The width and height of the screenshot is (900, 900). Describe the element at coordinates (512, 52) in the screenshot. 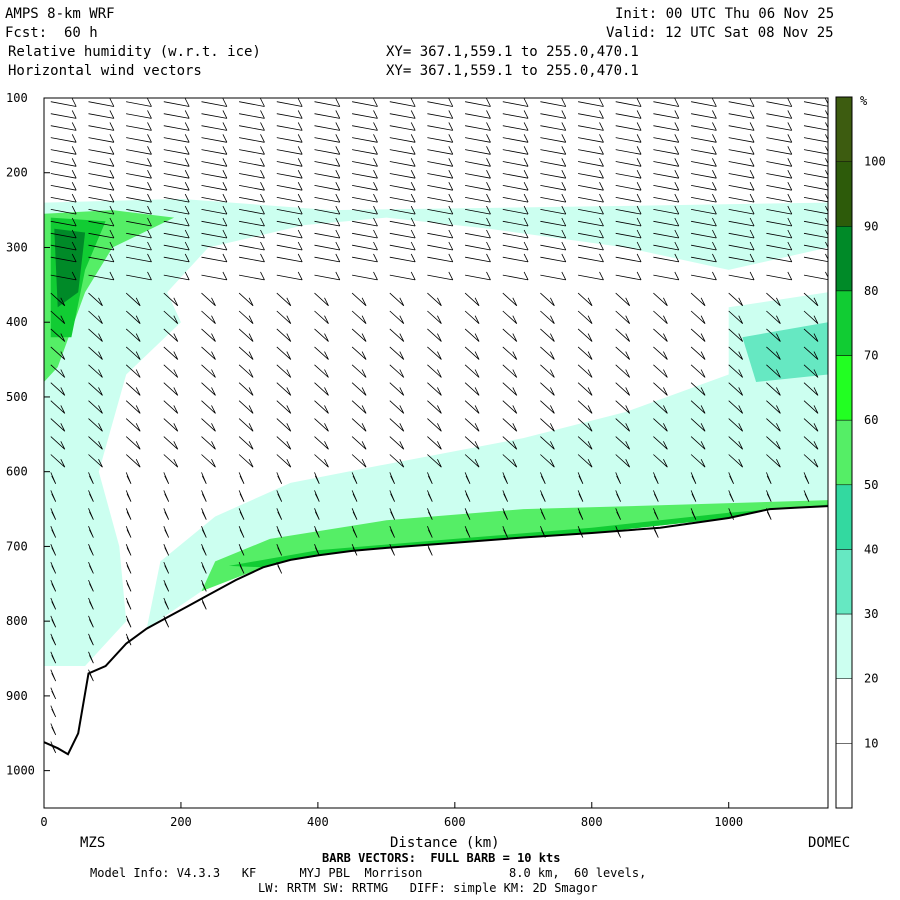

I see `xy-range-rh: XY= 367.1,559.1 to 255.0,470.1` at that location.